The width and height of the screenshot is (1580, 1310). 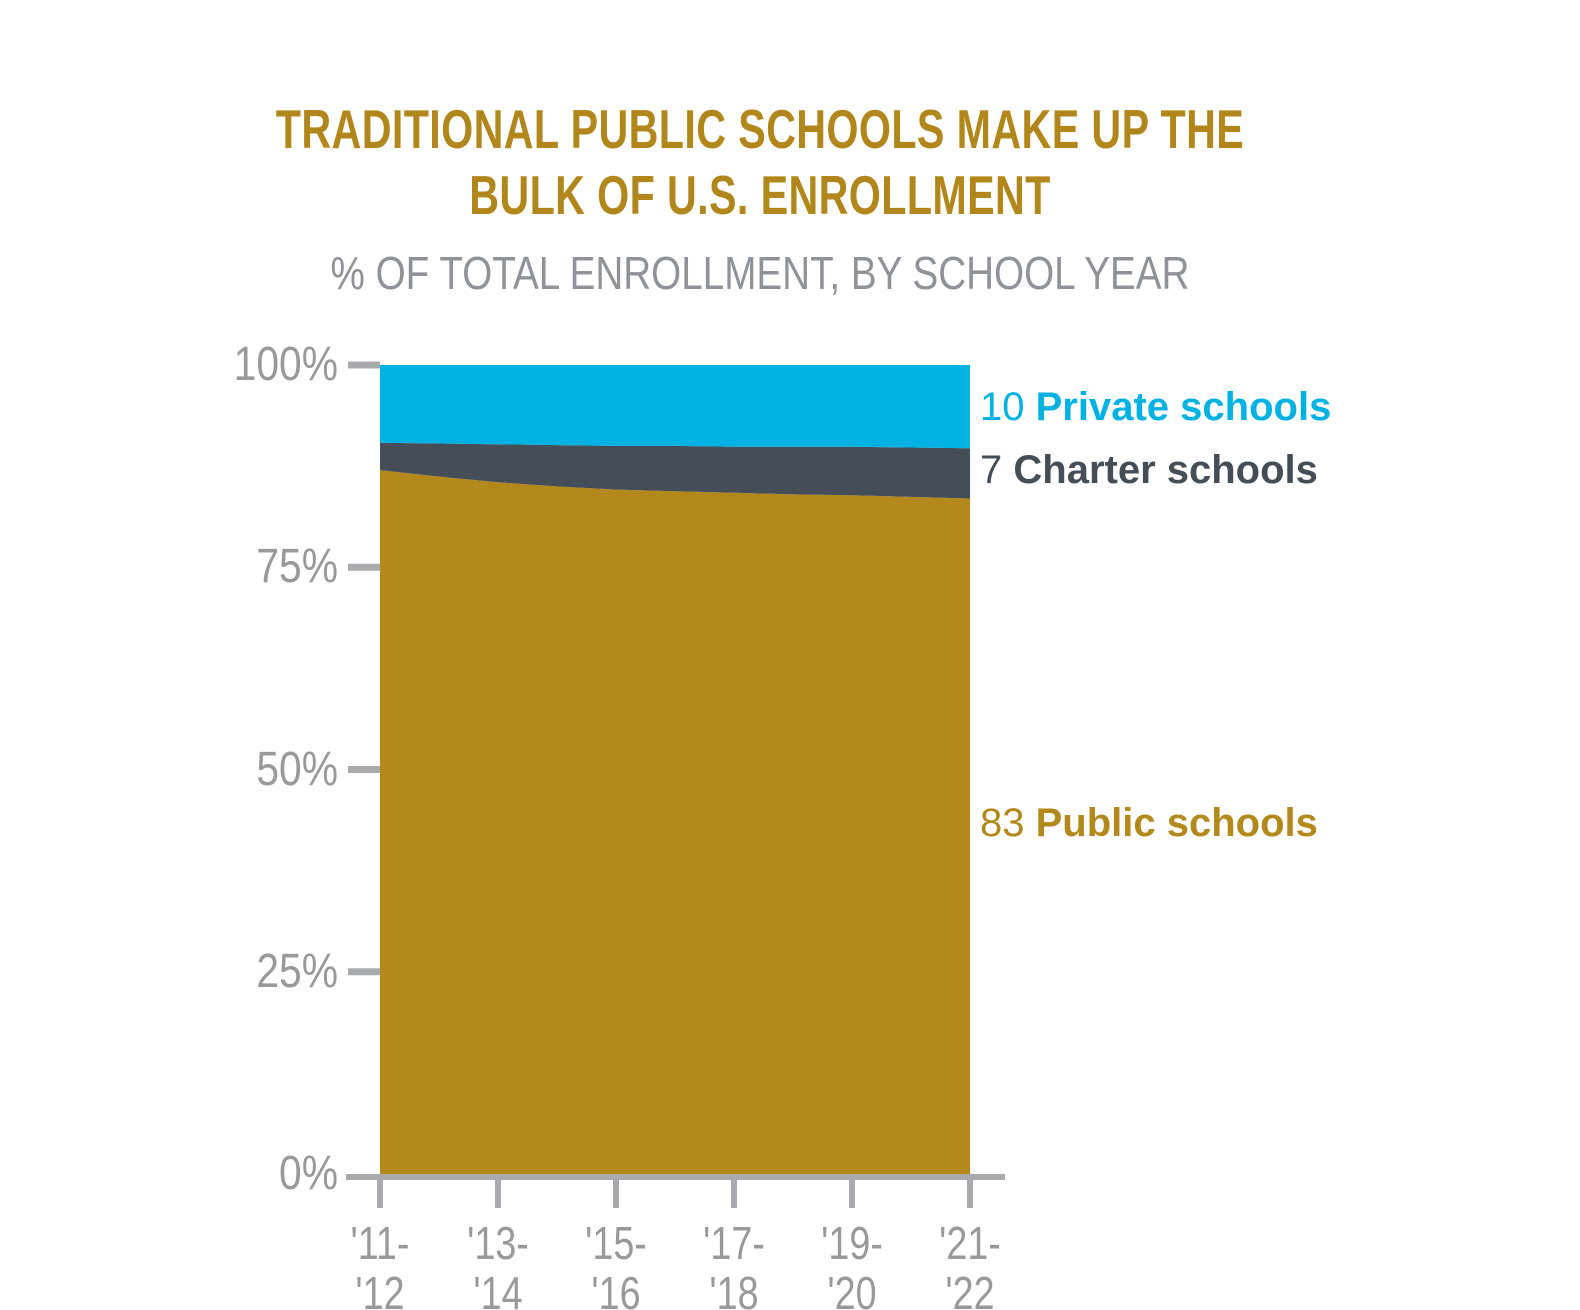 I want to click on x-axis-label-'21-'22: '21- '22, so click(x=970, y=1263).